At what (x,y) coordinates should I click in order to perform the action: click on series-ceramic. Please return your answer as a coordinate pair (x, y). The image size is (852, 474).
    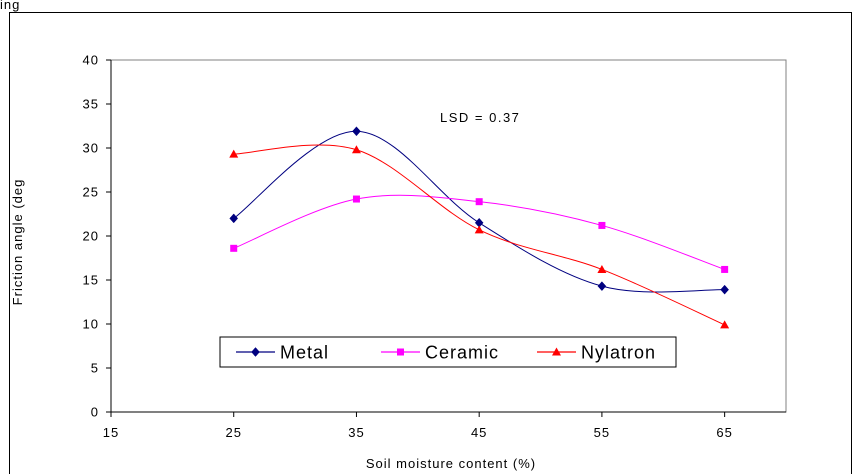
    Looking at the image, I should click on (479, 233).